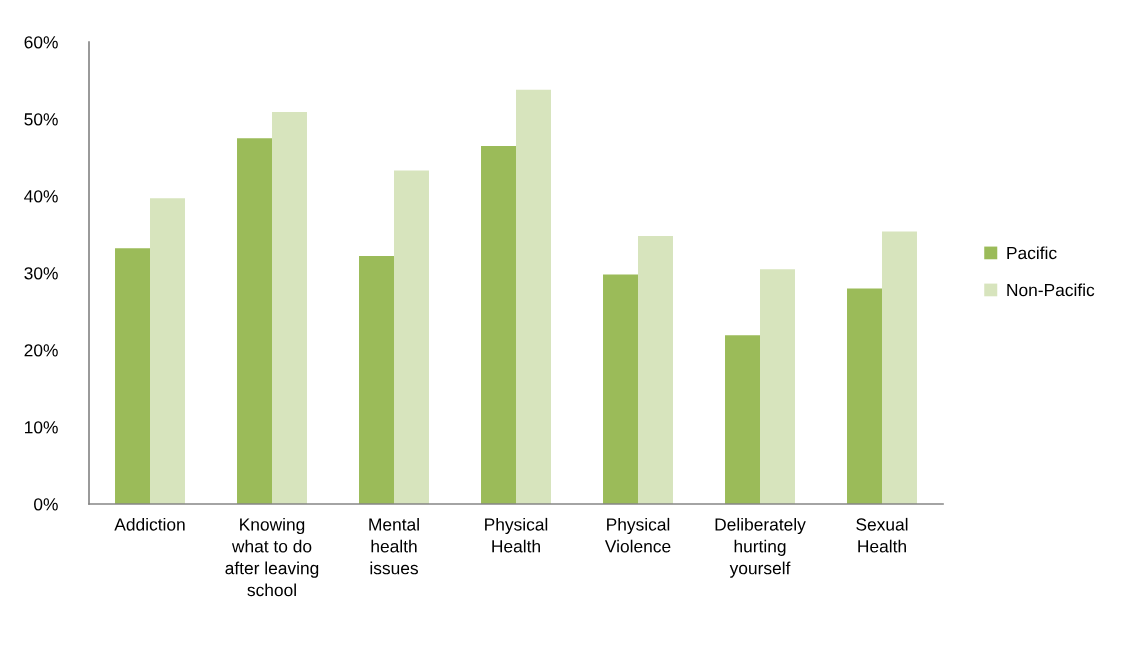 The image size is (1134, 646). I want to click on y-tick-label: 10%, so click(41, 427).